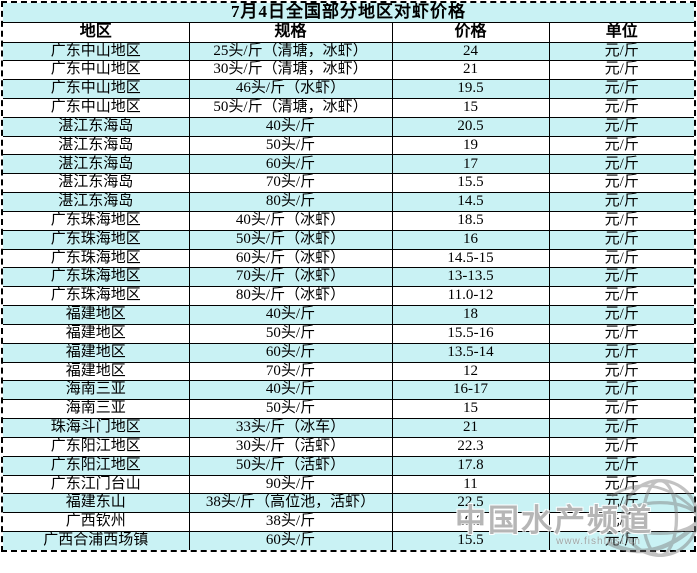 The height and width of the screenshot is (573, 697). I want to click on region-cell: 福建东山, so click(96, 503).